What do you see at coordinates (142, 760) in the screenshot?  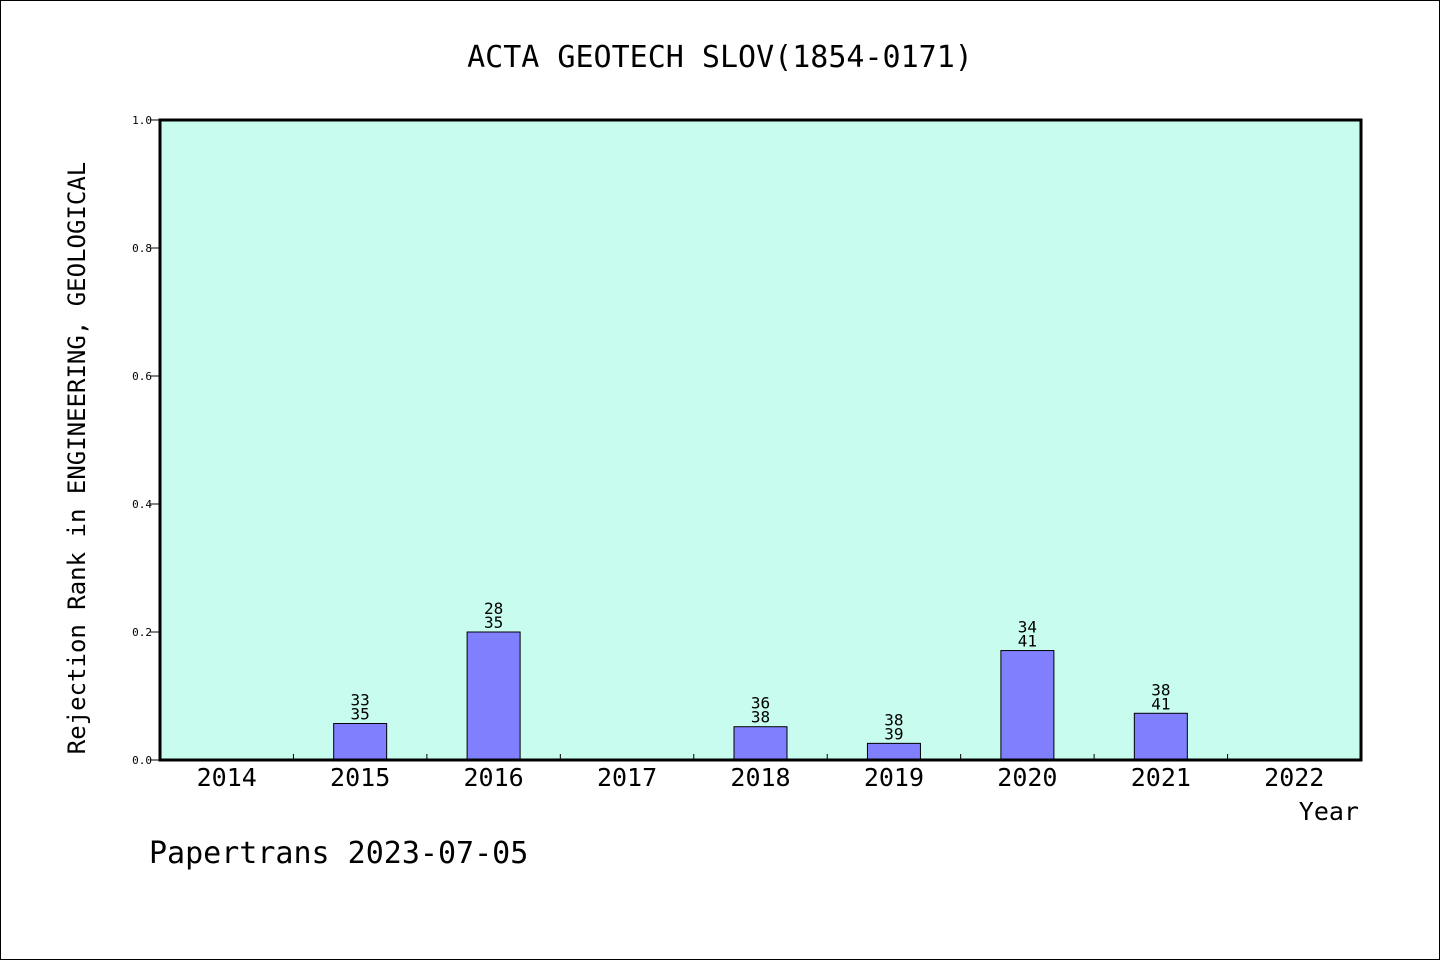 I see `y-tick-label: 0.0` at bounding box center [142, 760].